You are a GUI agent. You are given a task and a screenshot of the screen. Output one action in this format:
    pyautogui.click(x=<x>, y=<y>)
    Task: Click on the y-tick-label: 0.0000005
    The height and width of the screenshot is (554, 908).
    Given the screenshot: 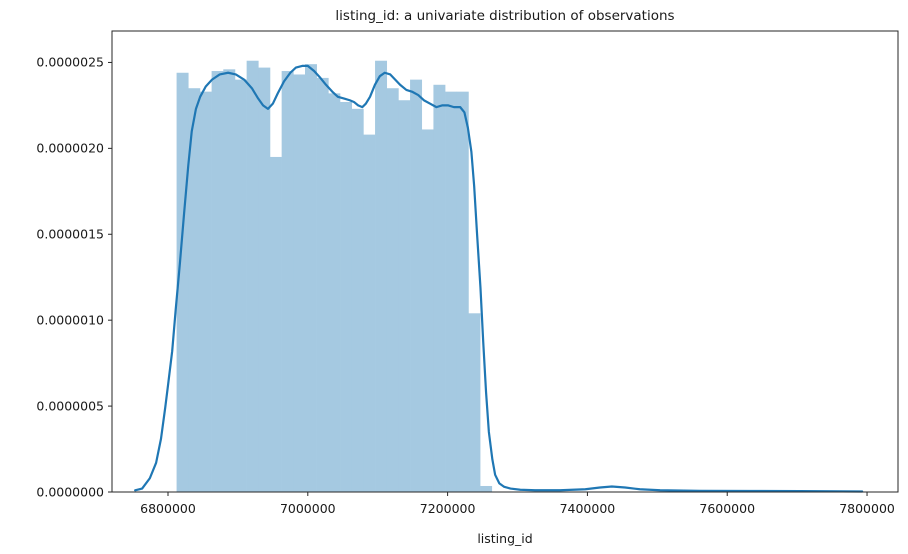 What is the action you would take?
    pyautogui.click(x=70, y=405)
    